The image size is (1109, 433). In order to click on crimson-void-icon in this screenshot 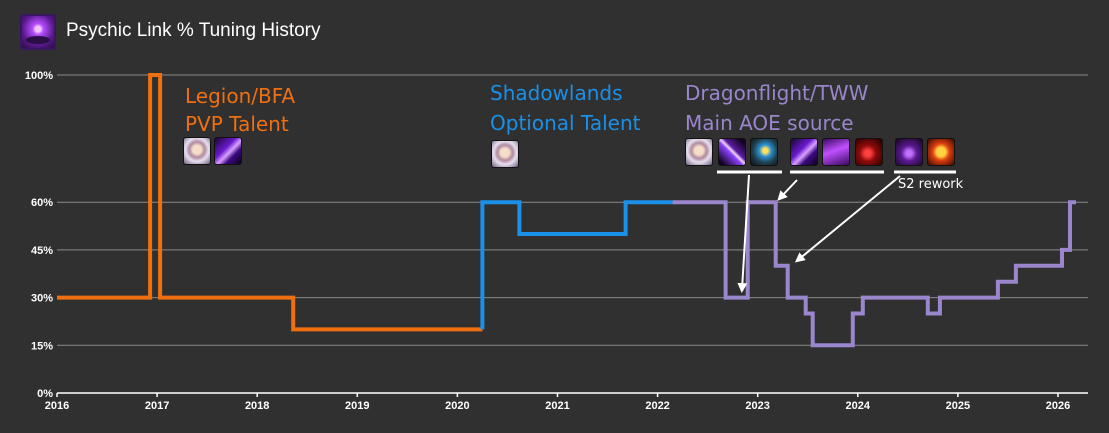, I will do `click(869, 152)`.